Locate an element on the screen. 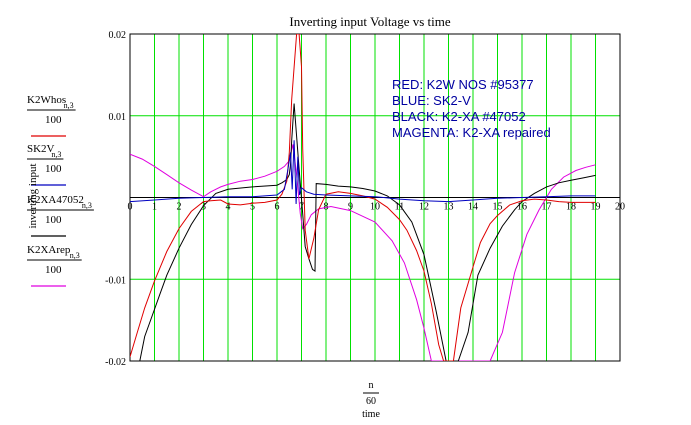 The height and width of the screenshot is (425, 691). x-tick-label: 17 is located at coordinates (547, 207).